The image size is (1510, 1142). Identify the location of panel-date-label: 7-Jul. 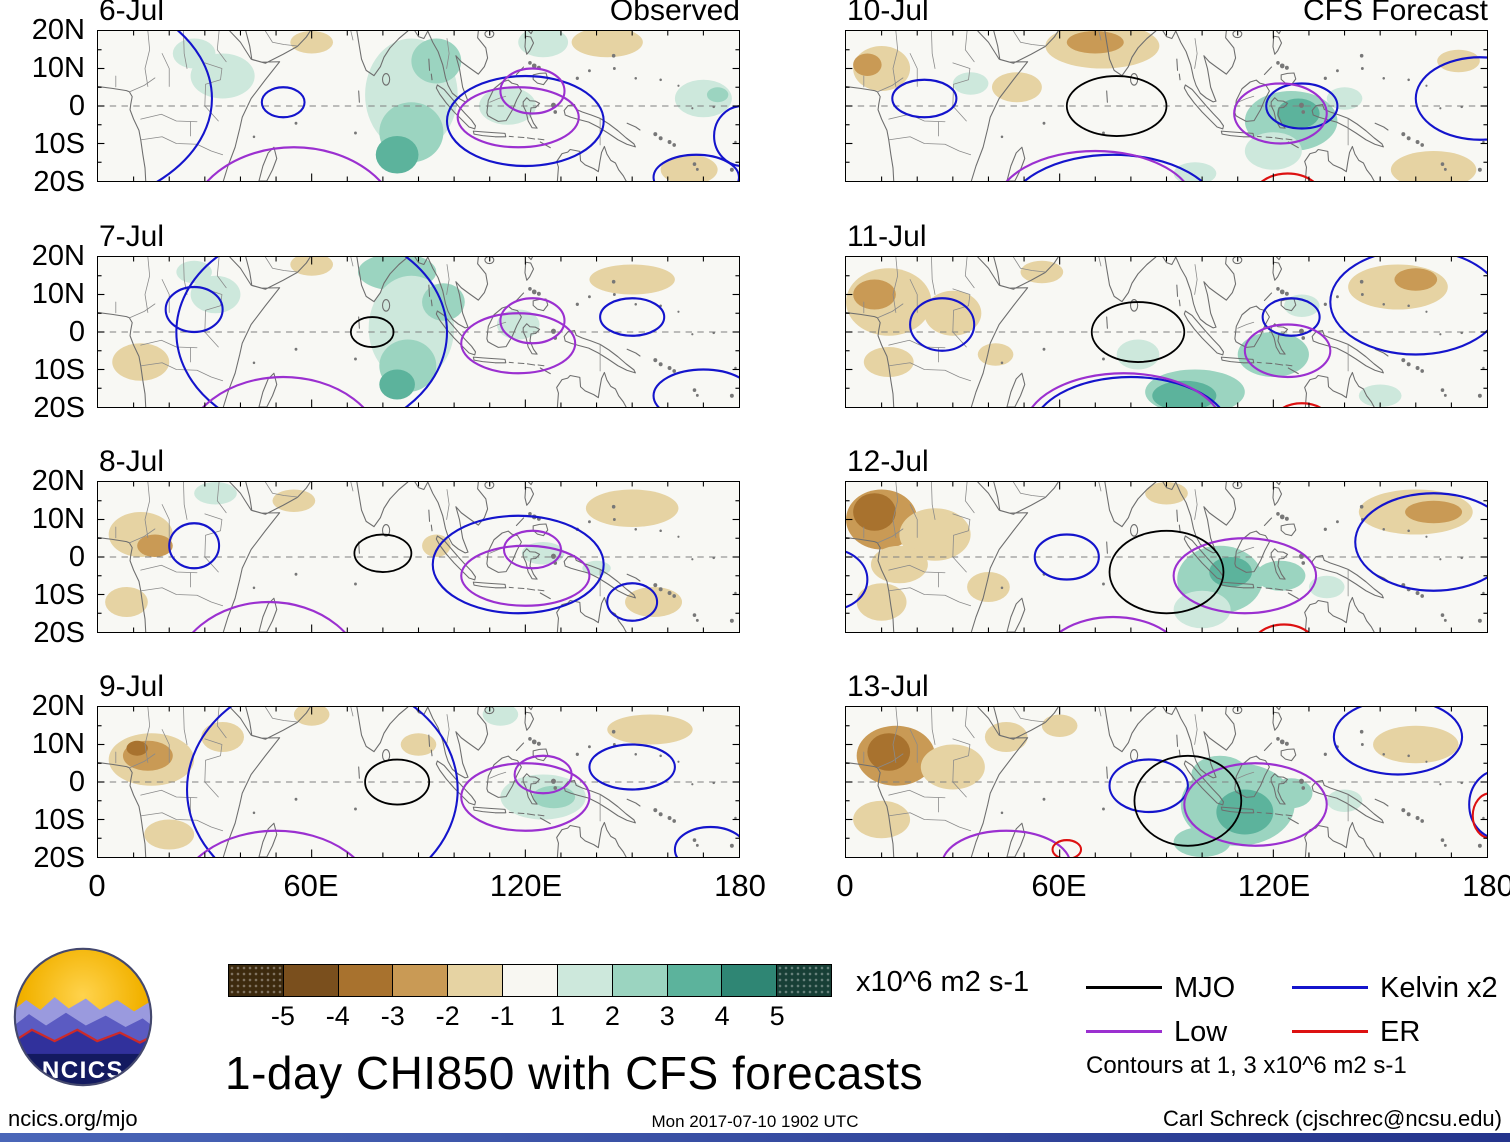
(132, 236).